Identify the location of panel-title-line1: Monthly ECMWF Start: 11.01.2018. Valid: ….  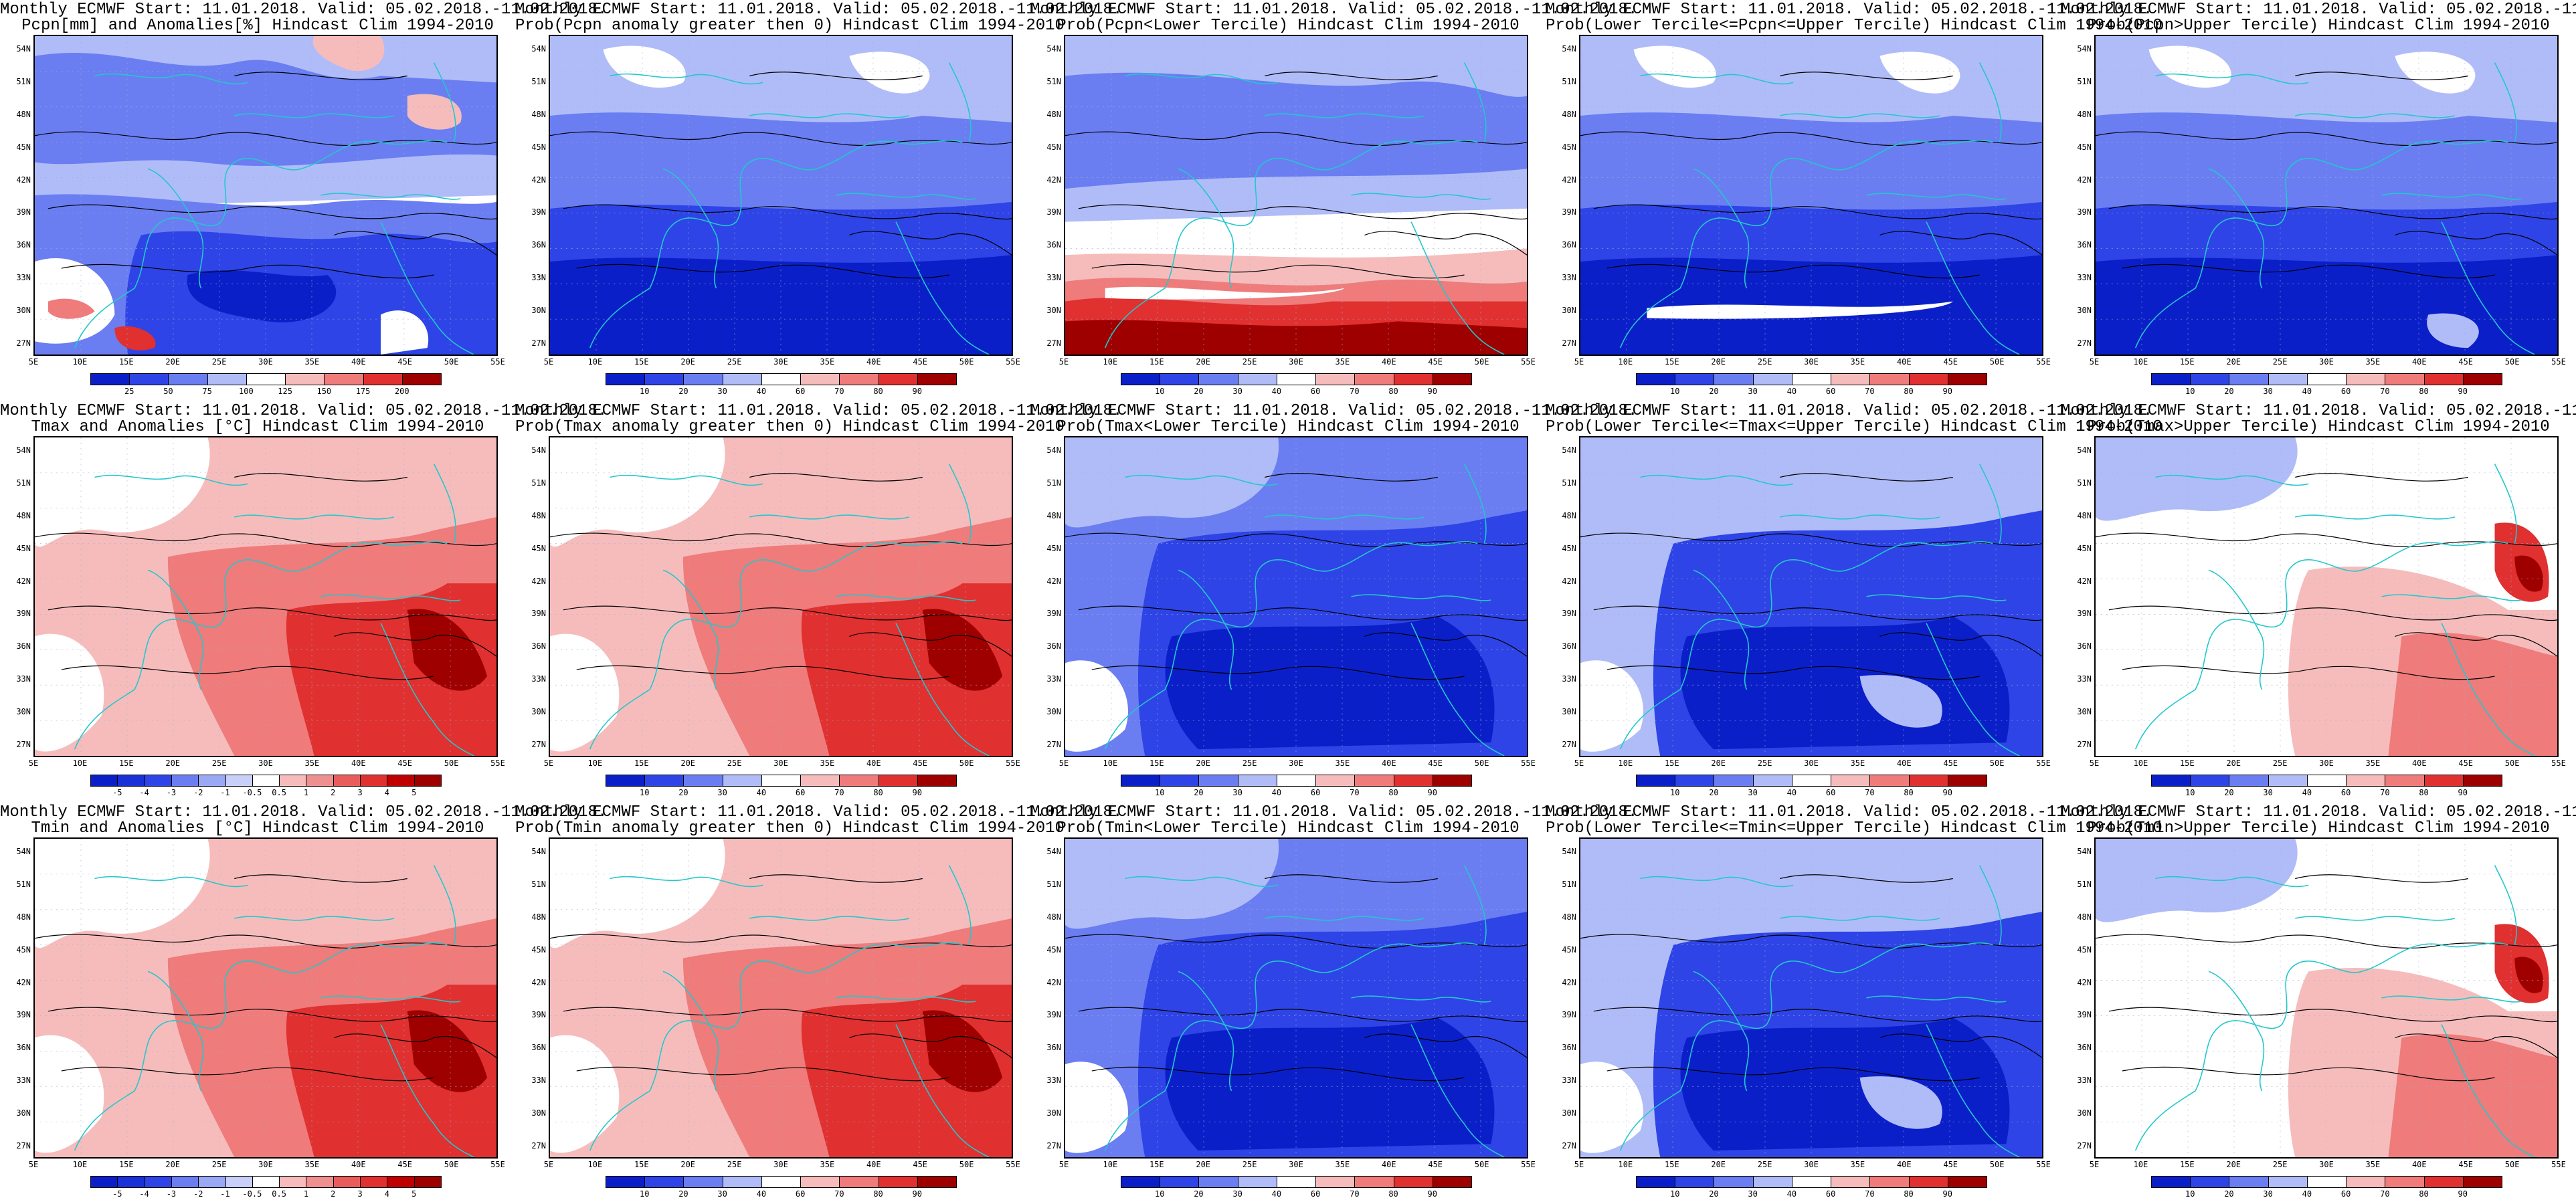
(2318, 411).